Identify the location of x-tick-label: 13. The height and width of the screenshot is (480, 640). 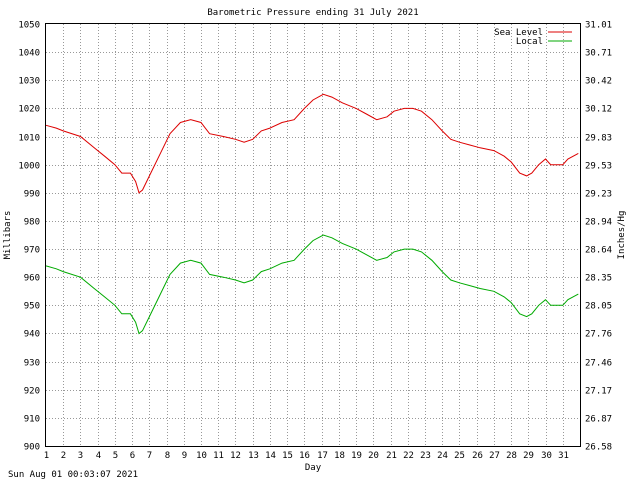
(253, 456).